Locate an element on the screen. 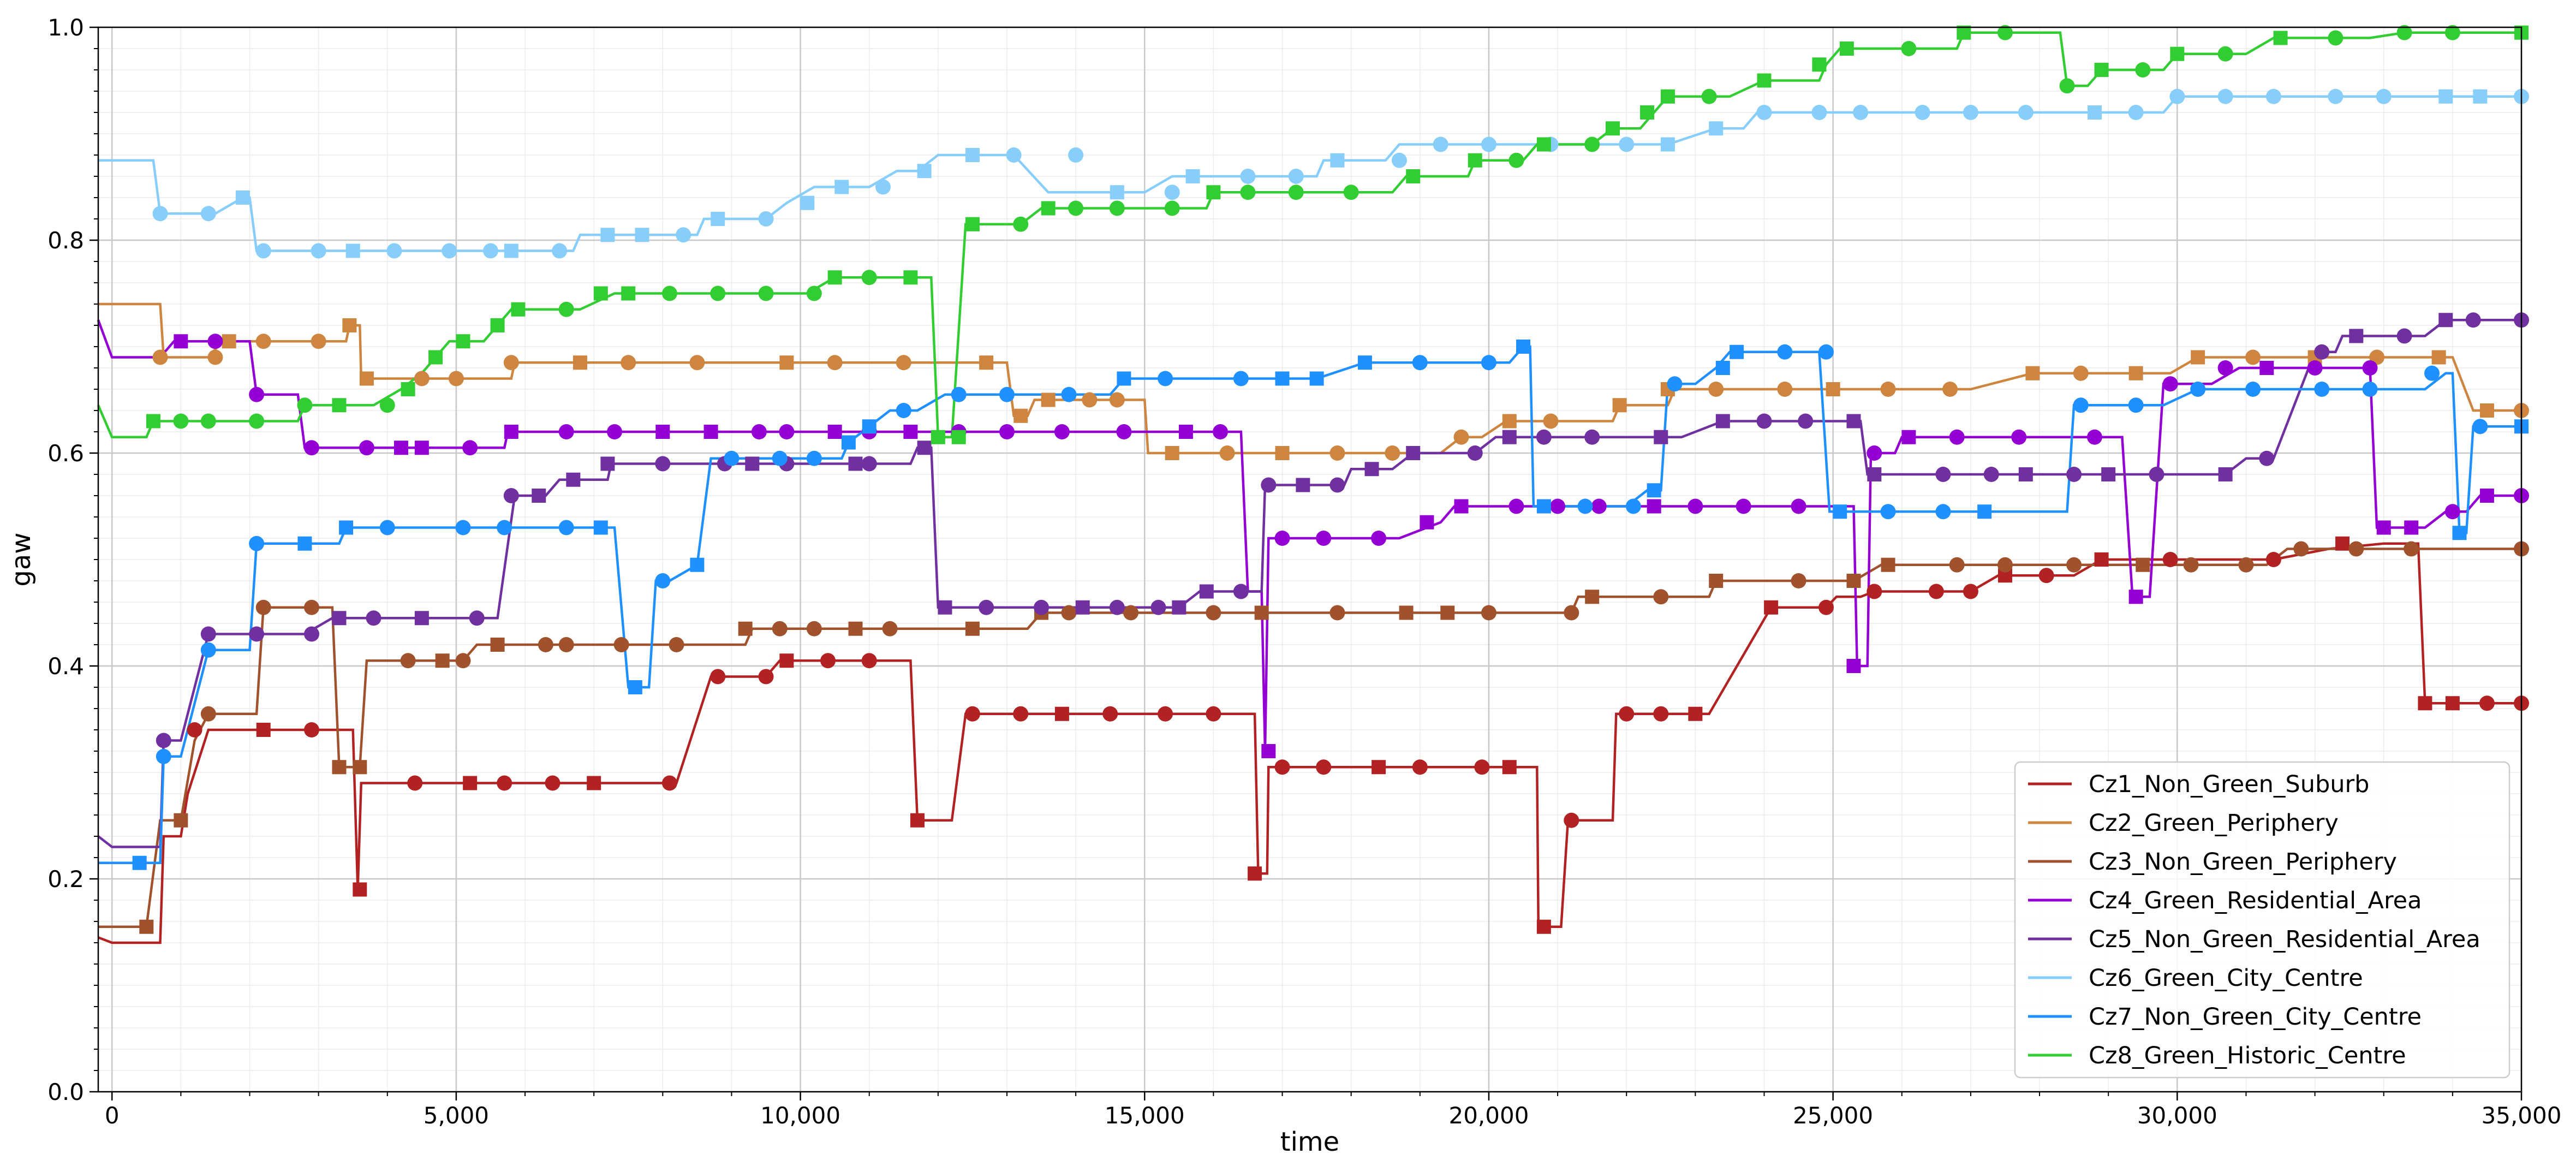  x-tick-label: 35,000 is located at coordinates (2522, 1115).